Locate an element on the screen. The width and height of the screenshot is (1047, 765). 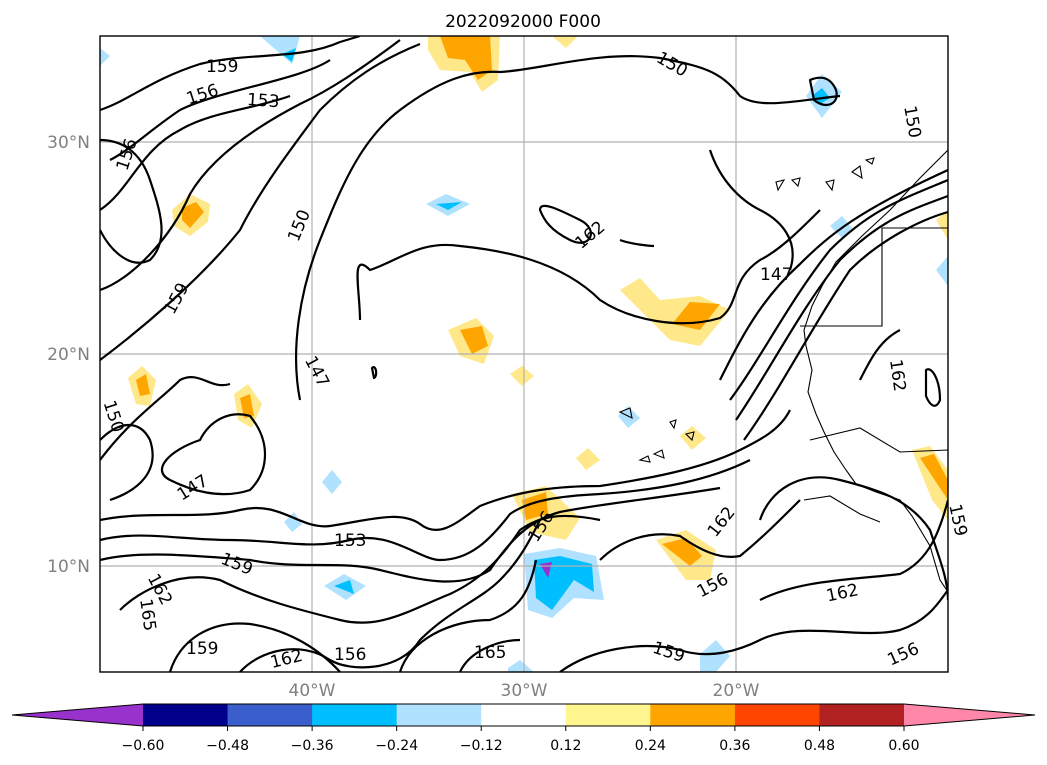
lon-tick-label: 40°W is located at coordinates (312, 691).